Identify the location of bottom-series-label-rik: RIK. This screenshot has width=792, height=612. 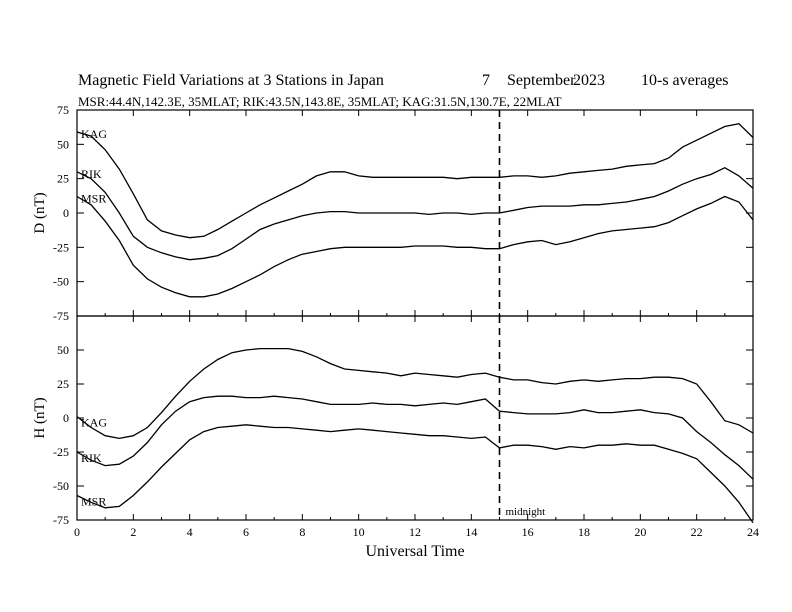
(91, 458).